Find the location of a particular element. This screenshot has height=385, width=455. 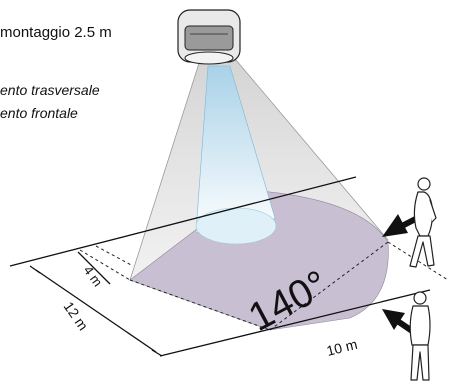

dim-depth-far-label: 12 m is located at coordinates (76, 316).